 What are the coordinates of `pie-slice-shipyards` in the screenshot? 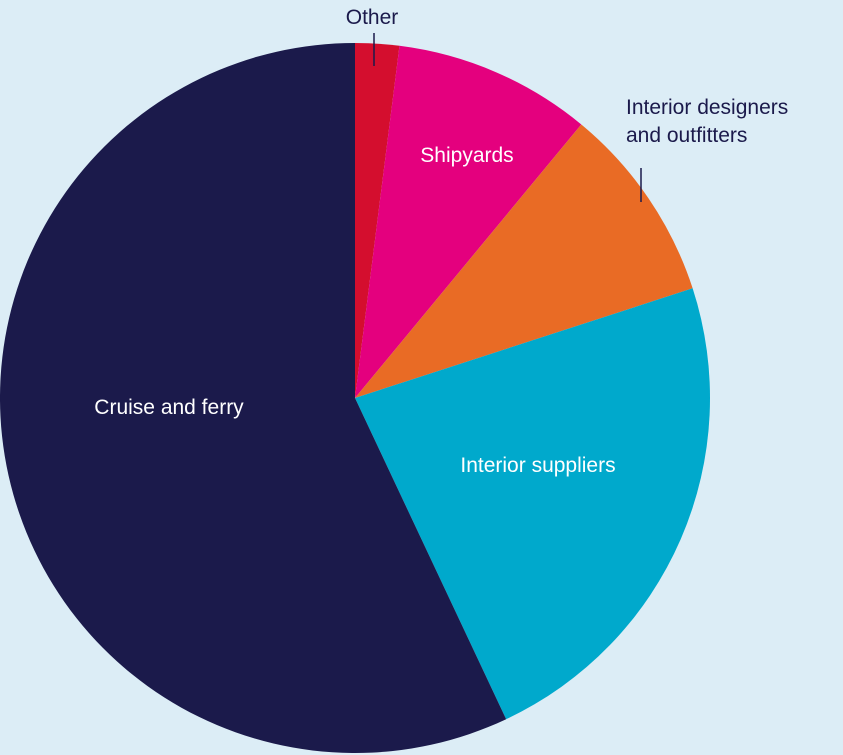 It's located at (468, 222).